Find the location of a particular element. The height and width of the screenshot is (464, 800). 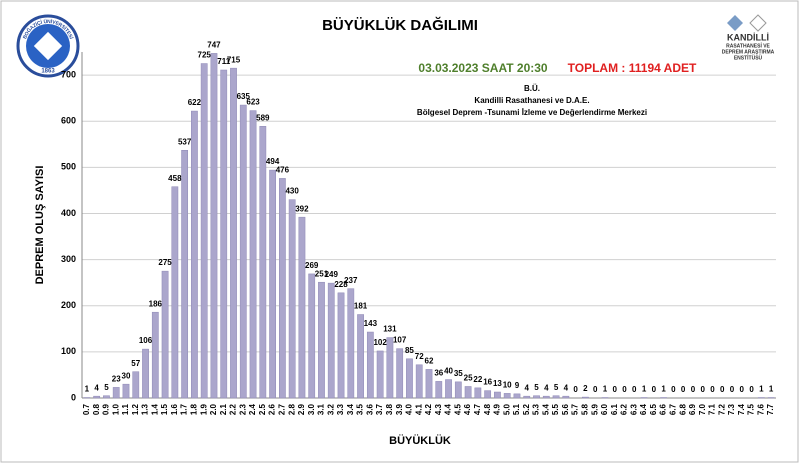

y-axis-label: DEPREM OLUŞ SAYISI is located at coordinates (40, 225).